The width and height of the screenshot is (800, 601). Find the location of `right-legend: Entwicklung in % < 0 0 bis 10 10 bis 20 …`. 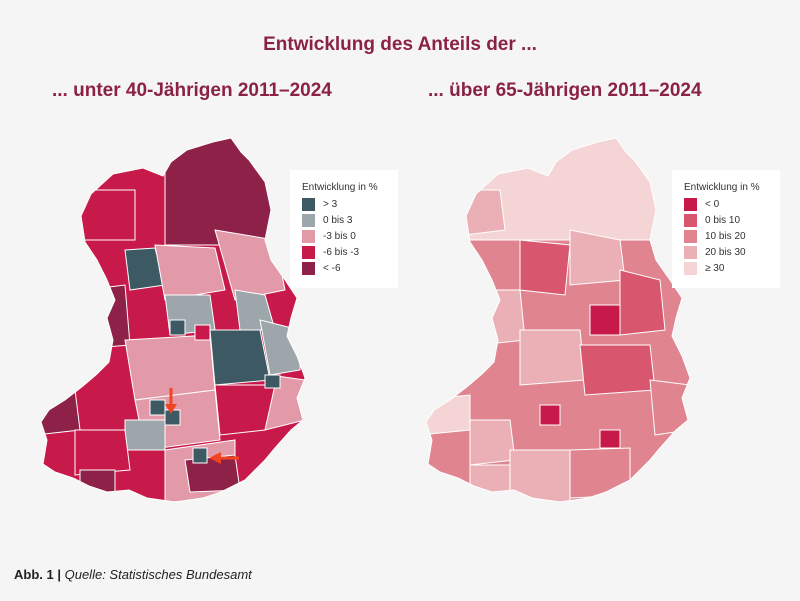

right-legend: Entwicklung in % < 0 0 bis 10 10 bis 20 … is located at coordinates (726, 229).